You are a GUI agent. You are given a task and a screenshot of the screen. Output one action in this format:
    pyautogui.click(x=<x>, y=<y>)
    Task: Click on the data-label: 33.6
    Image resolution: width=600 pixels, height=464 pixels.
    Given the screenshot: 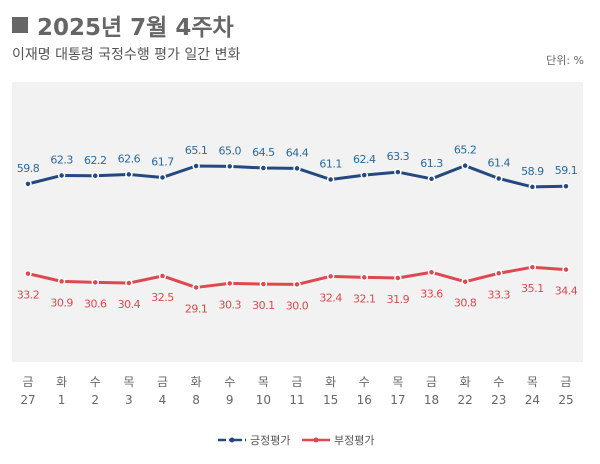 What is the action you would take?
    pyautogui.click(x=431, y=293)
    